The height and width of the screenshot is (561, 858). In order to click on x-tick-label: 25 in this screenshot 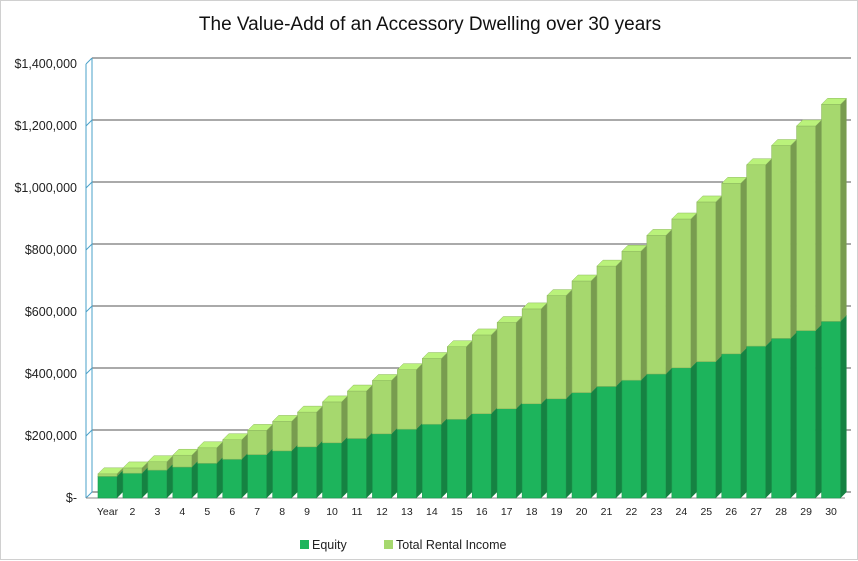, I will do `click(706, 512)`.